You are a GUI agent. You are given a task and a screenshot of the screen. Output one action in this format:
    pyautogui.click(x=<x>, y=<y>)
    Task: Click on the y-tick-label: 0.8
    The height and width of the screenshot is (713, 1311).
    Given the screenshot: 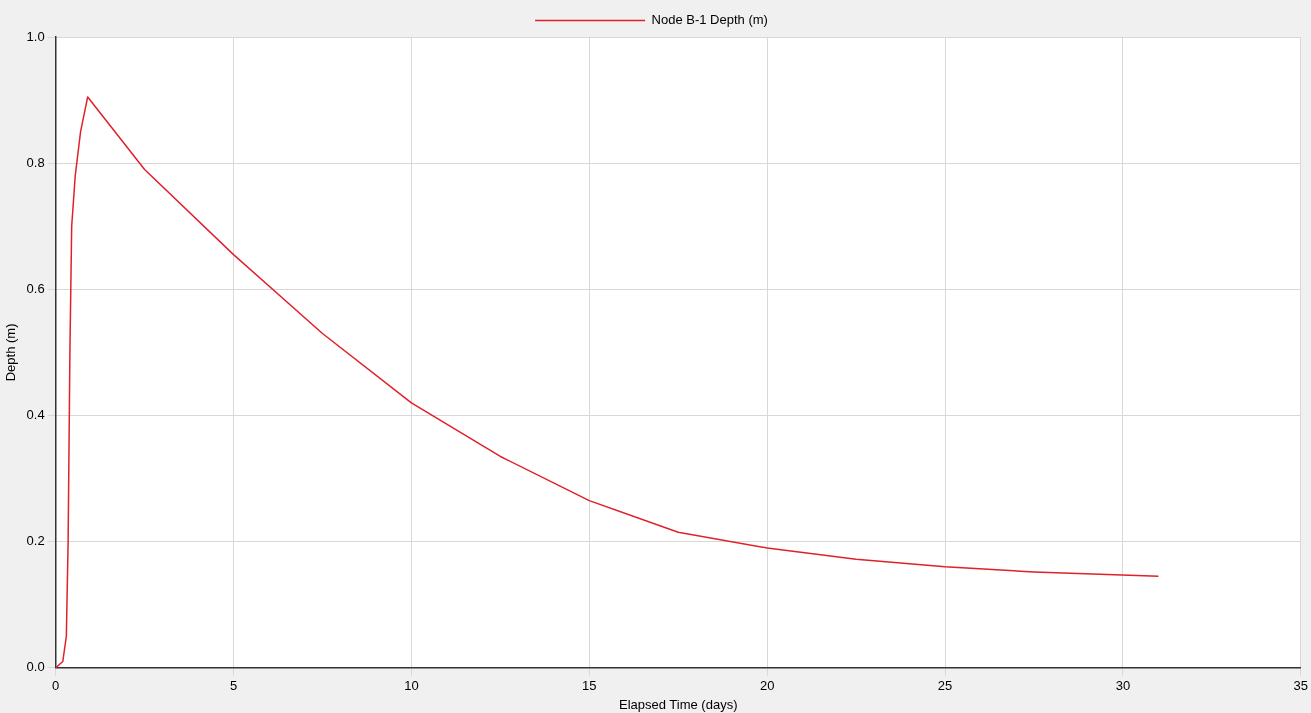 What is the action you would take?
    pyautogui.click(x=35, y=162)
    